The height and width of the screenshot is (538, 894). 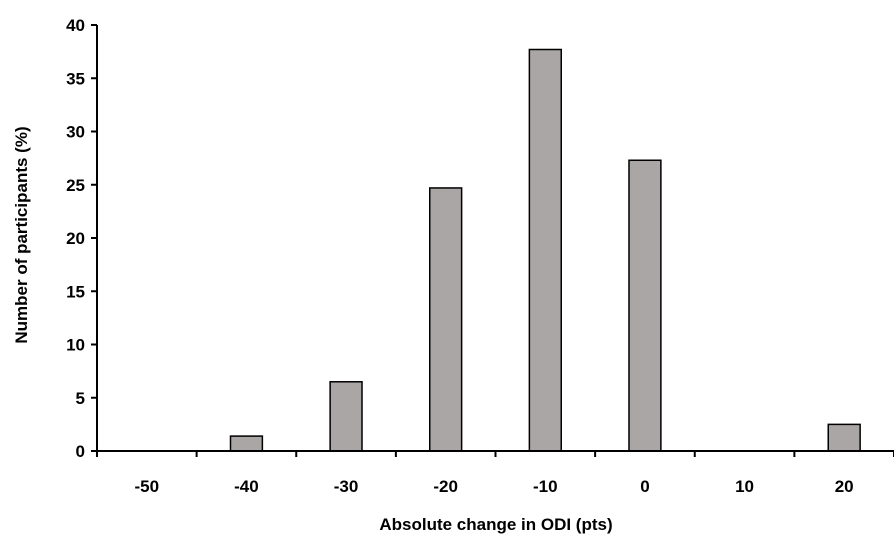 I want to click on y-tick-label: 20, so click(x=75, y=238).